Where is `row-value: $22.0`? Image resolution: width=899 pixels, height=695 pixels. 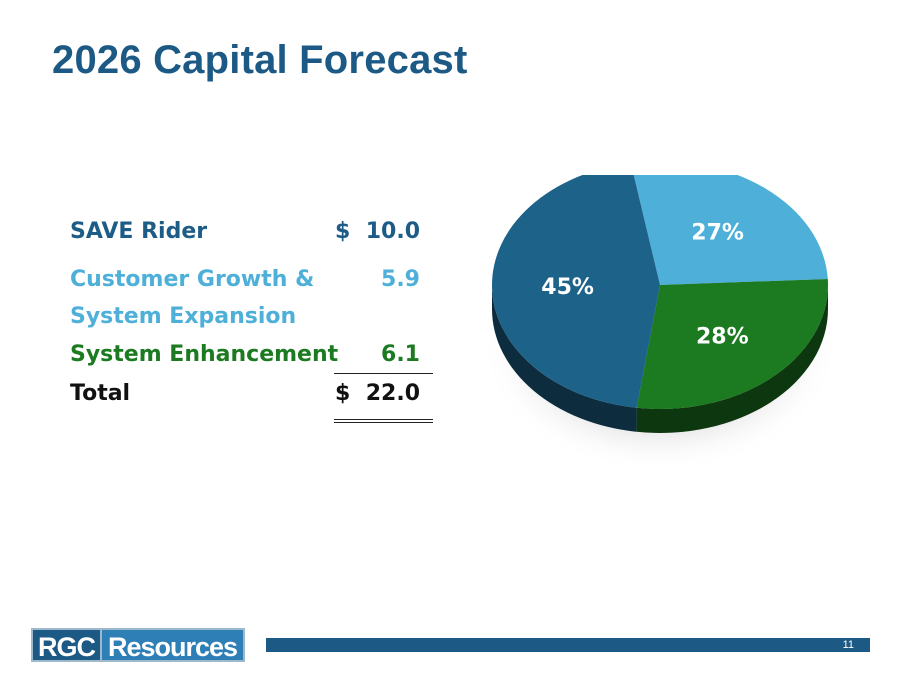
row-value: $22.0 is located at coordinates (377, 394).